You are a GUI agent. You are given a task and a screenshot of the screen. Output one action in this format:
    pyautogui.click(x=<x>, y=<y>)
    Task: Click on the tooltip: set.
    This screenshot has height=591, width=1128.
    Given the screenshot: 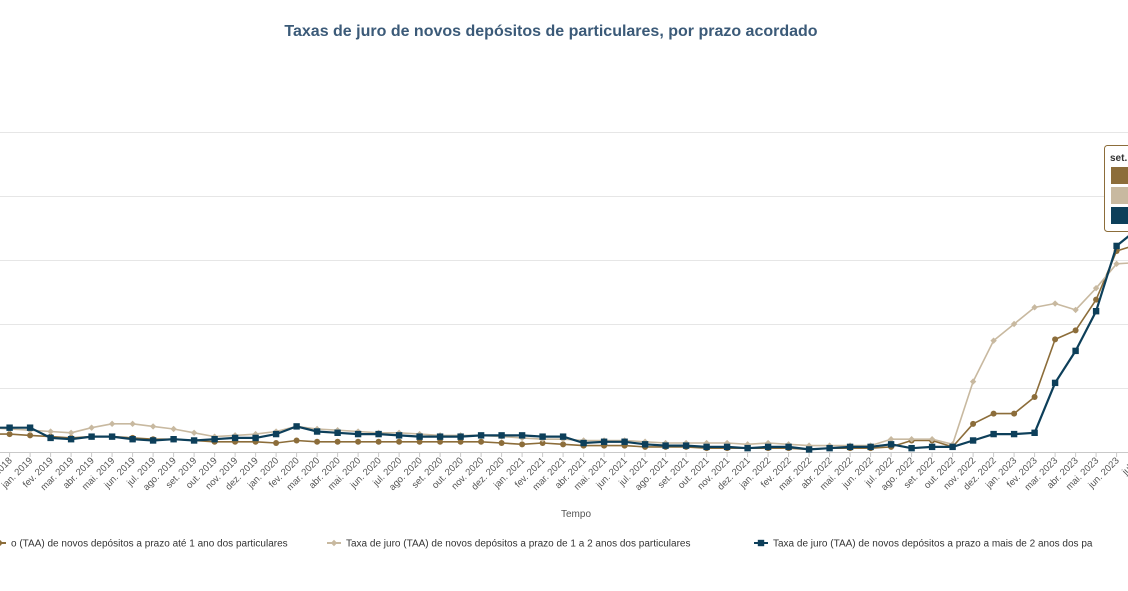 What is the action you would take?
    pyautogui.click(x=1116, y=188)
    